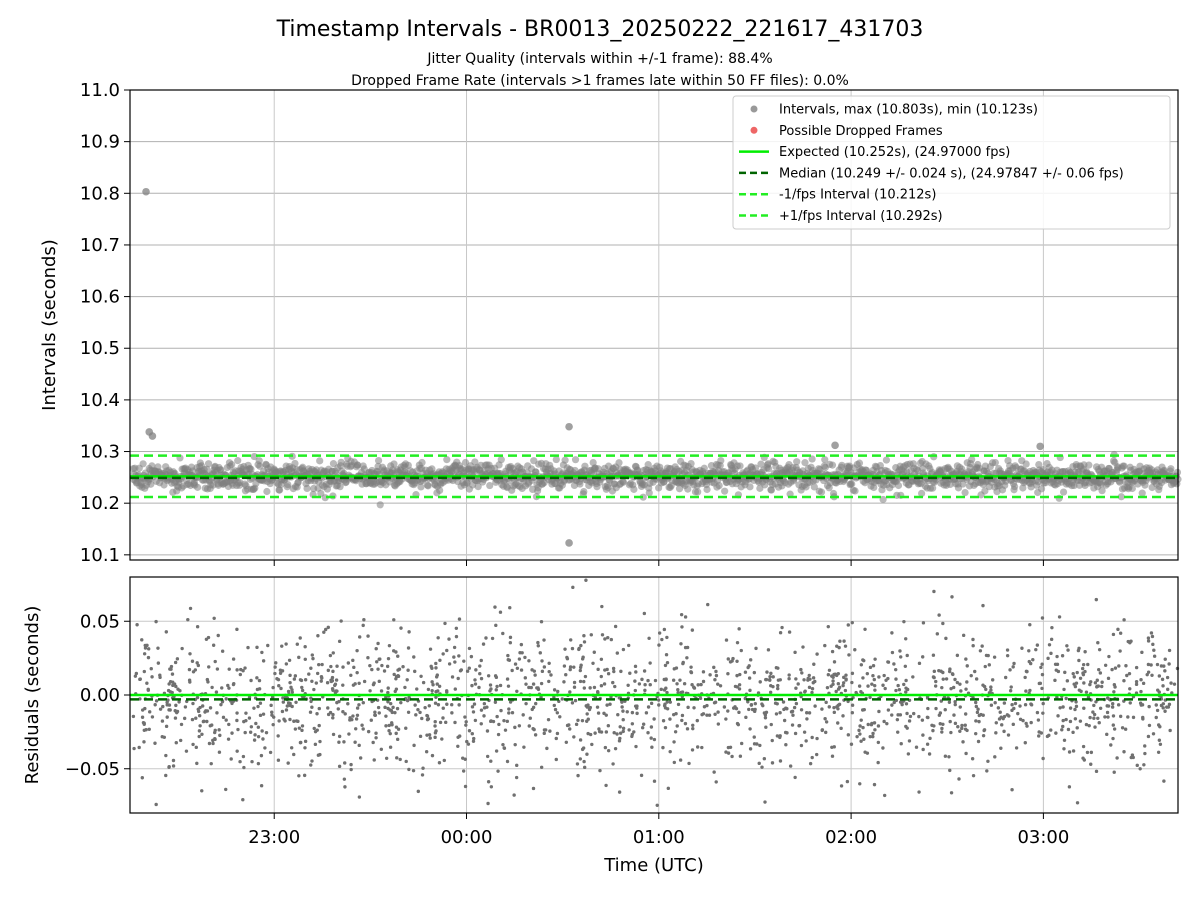 The width and height of the screenshot is (1200, 904). Describe the element at coordinates (754, 109) in the screenshot. I see `legend-marker` at that location.